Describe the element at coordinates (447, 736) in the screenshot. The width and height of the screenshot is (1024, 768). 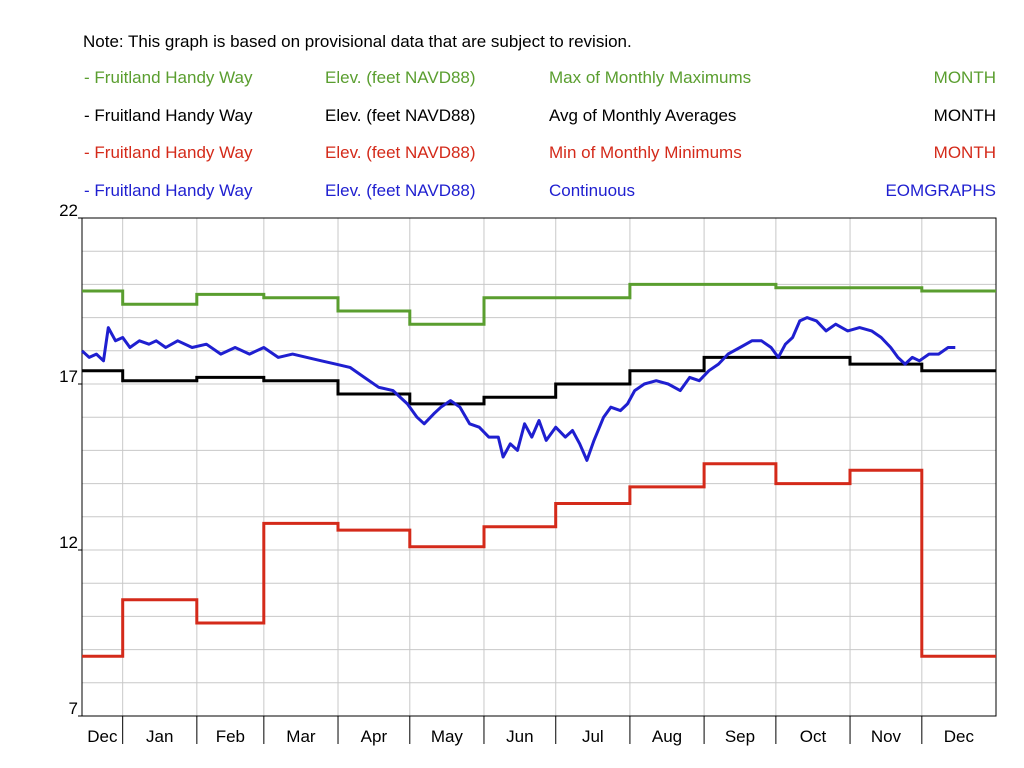
I see `x-tick-label: May` at that location.